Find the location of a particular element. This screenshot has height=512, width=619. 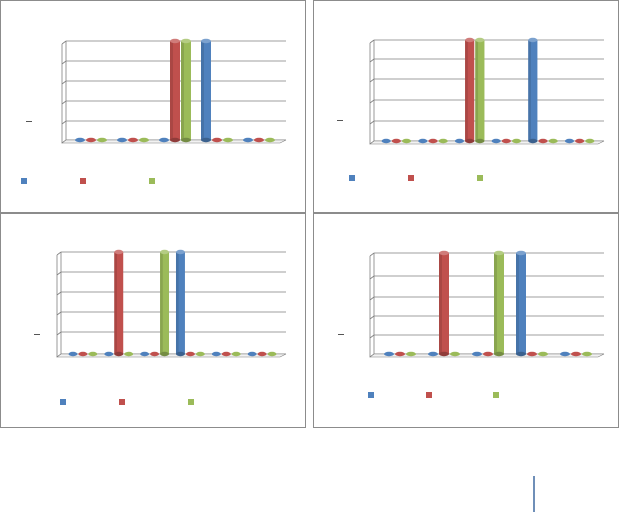

page-divider-line is located at coordinates (534, 494).